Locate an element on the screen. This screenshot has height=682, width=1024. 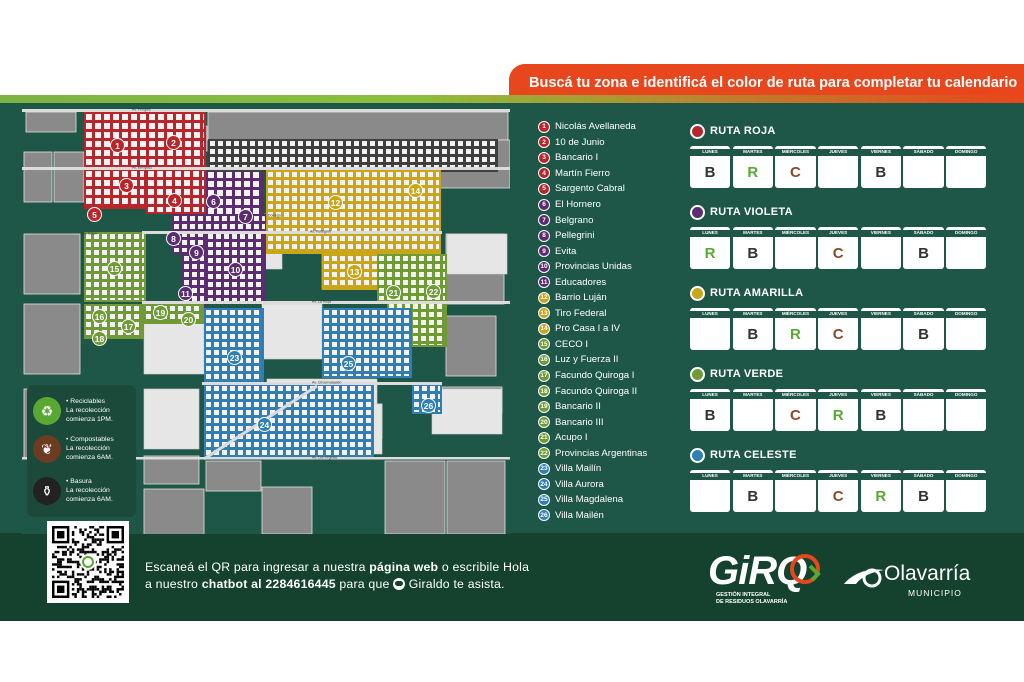
qr-code is located at coordinates (88, 562).